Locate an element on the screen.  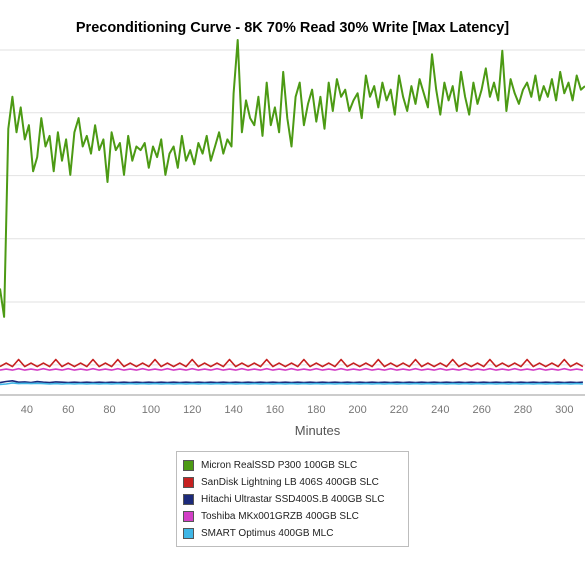
legend-item: SMART Optimus 400GB MLC is located at coordinates (295, 533).